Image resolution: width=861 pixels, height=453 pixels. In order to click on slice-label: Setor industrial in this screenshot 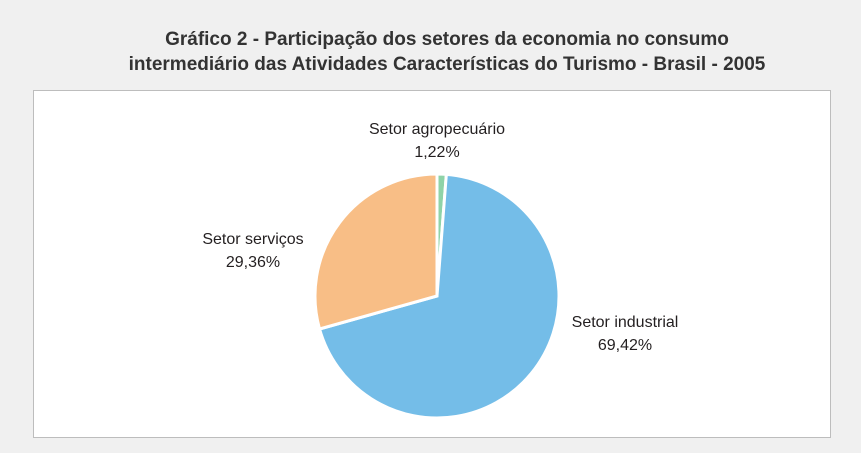, I will do `click(625, 322)`.